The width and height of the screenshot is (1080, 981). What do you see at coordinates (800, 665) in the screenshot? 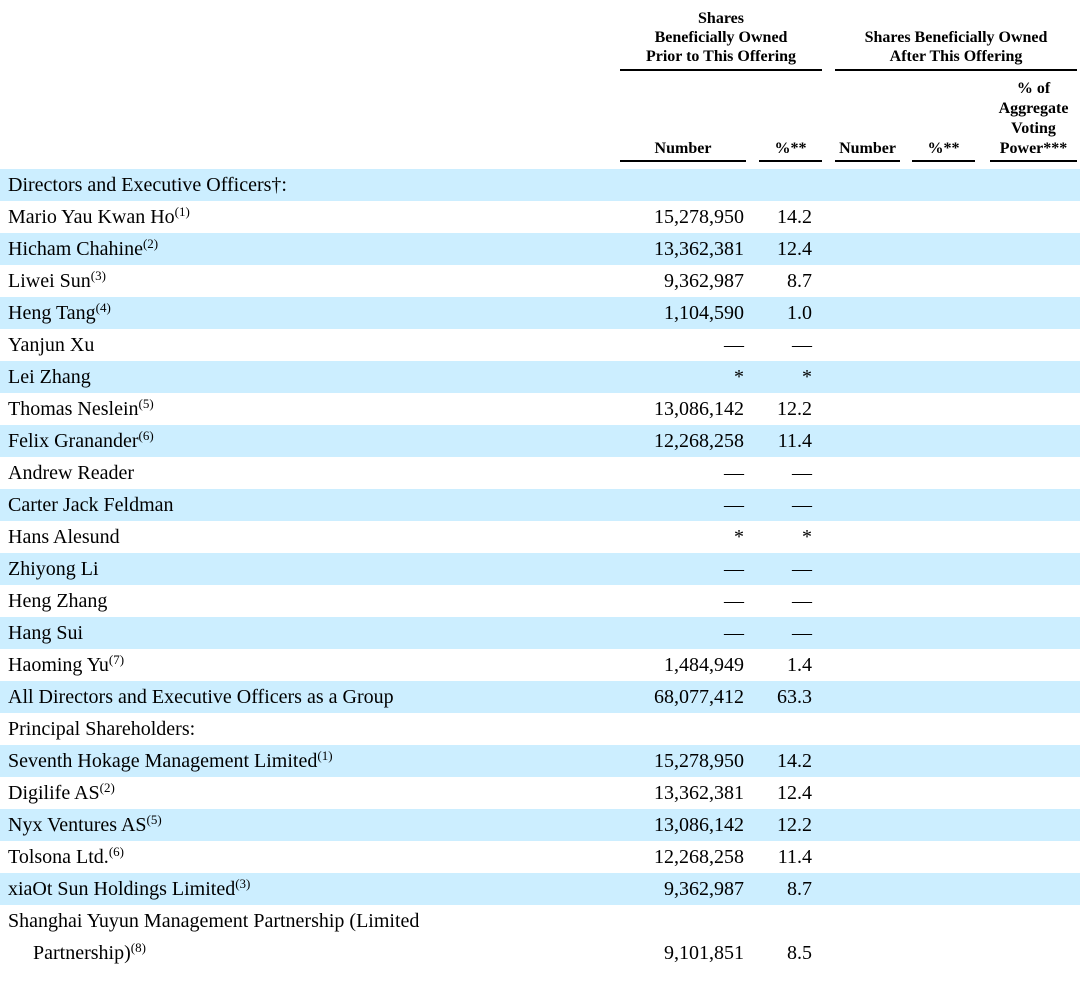
I see `shares-prior-percent: 1.4` at bounding box center [800, 665].